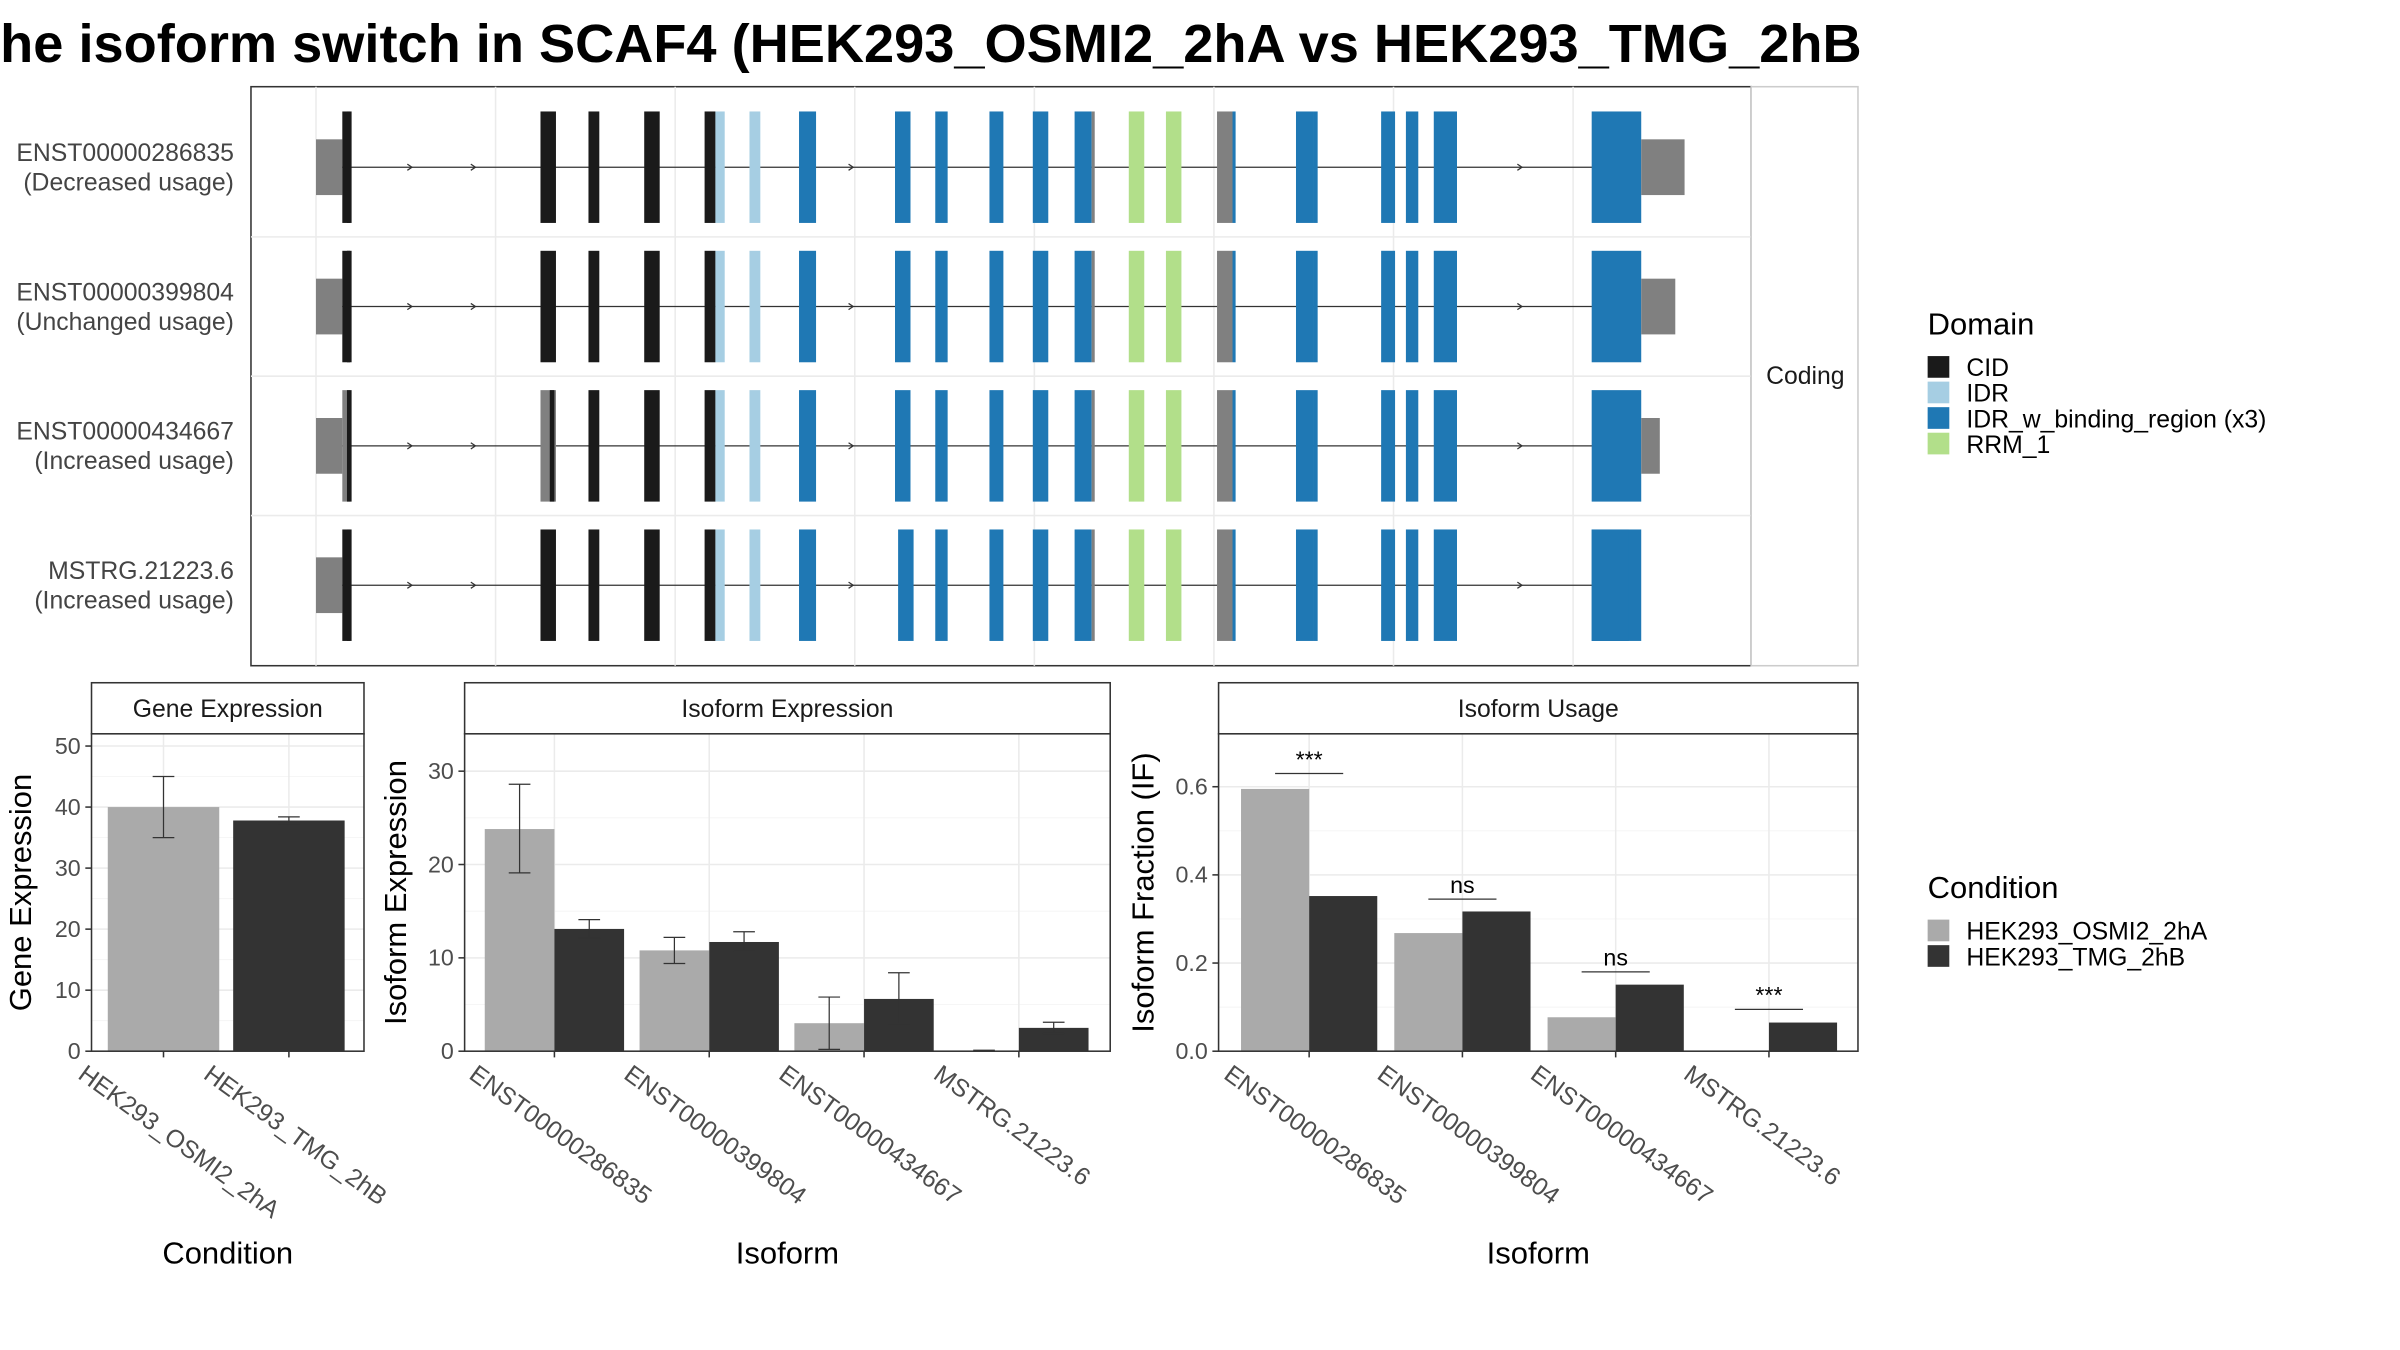 This screenshot has width=2400, height=1350. Describe the element at coordinates (2008, 445) in the screenshot. I see `legend-label: RRM_1` at that location.